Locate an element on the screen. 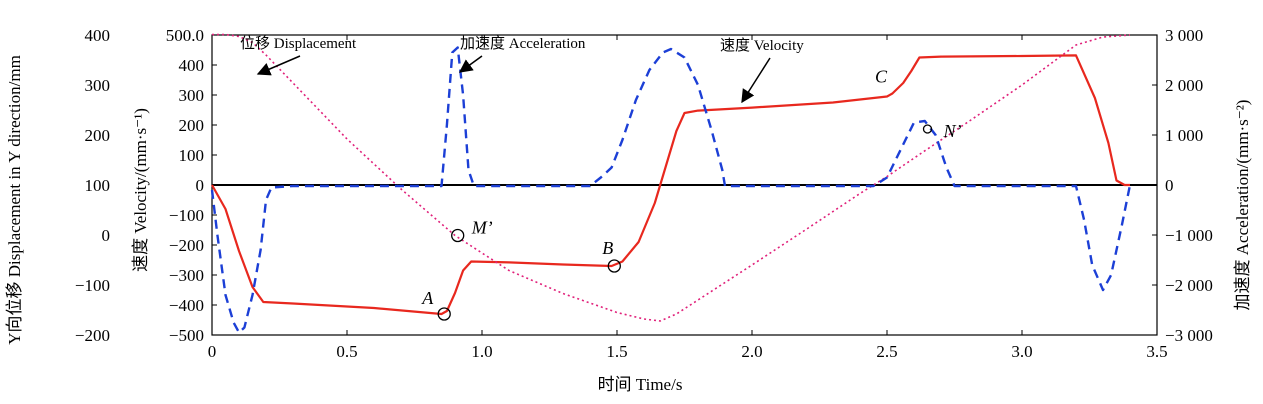 The image size is (1263, 404). displacement-tick-label: 100 is located at coordinates (98, 185).